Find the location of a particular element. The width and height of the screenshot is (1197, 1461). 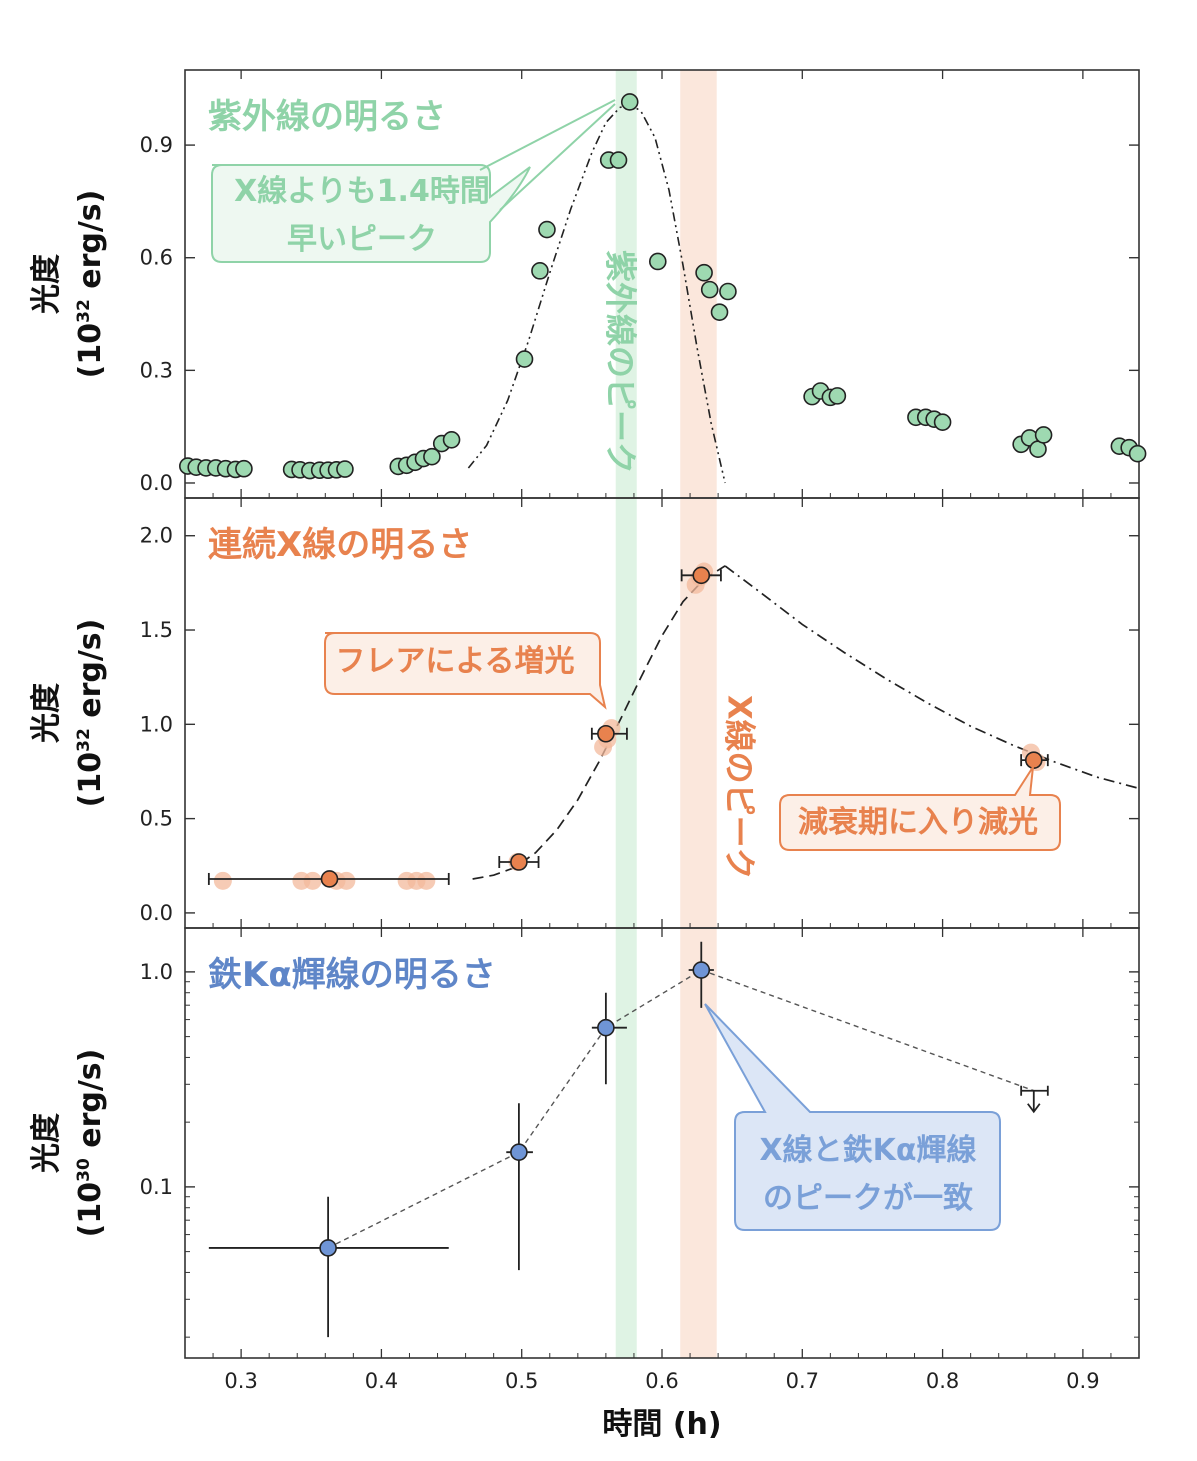

flare-callout-box is located at coordinates (465, 671).